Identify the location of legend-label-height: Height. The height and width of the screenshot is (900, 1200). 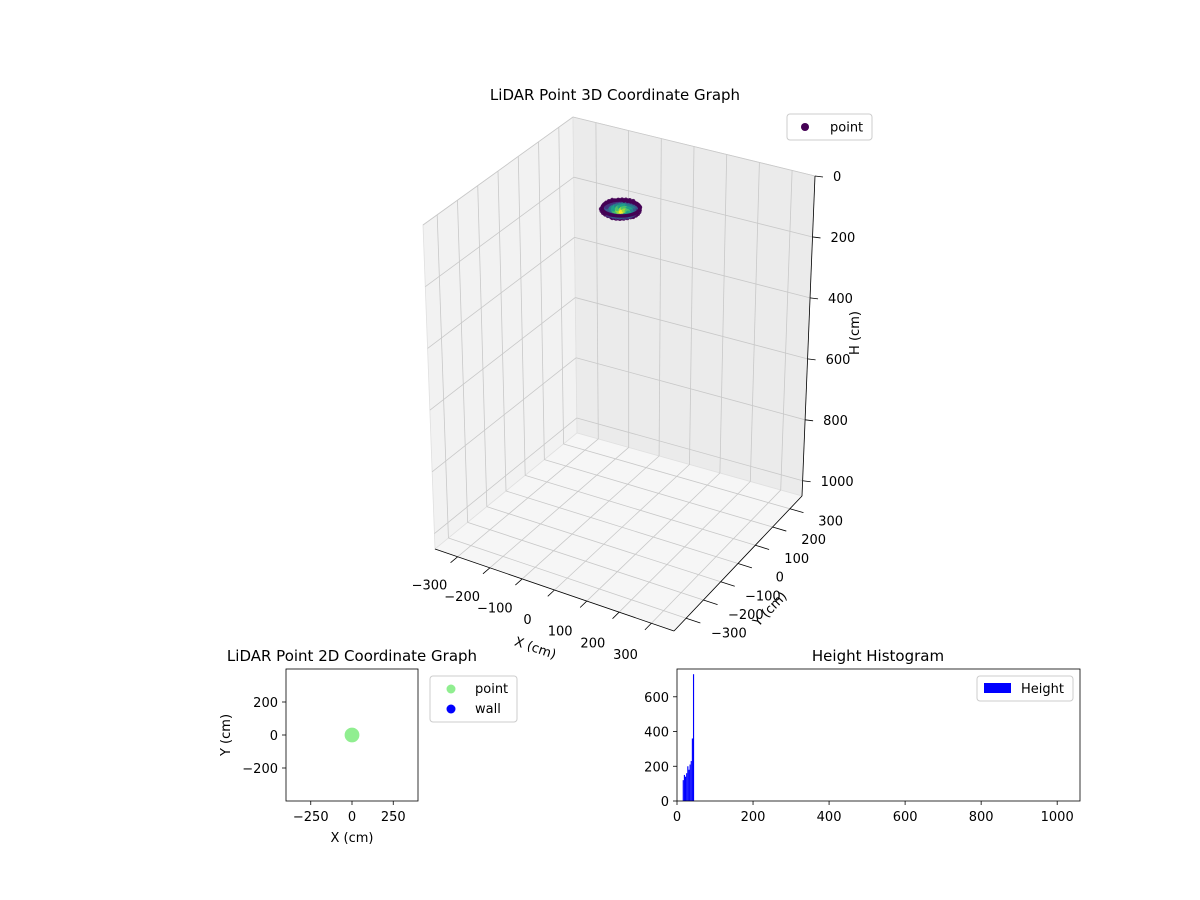
(1042, 689).